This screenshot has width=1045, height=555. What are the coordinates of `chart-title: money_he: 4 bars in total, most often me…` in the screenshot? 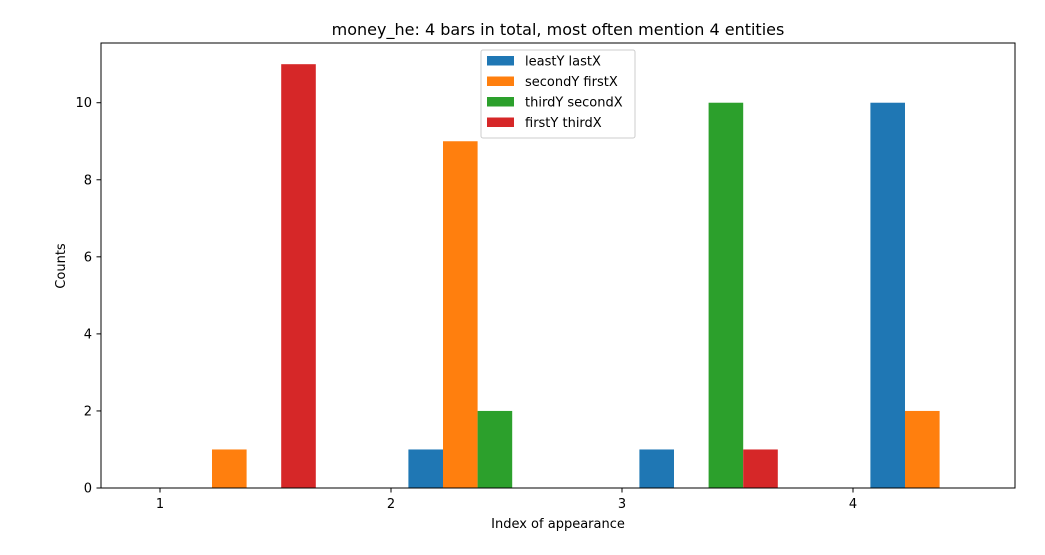 It's located at (558, 30).